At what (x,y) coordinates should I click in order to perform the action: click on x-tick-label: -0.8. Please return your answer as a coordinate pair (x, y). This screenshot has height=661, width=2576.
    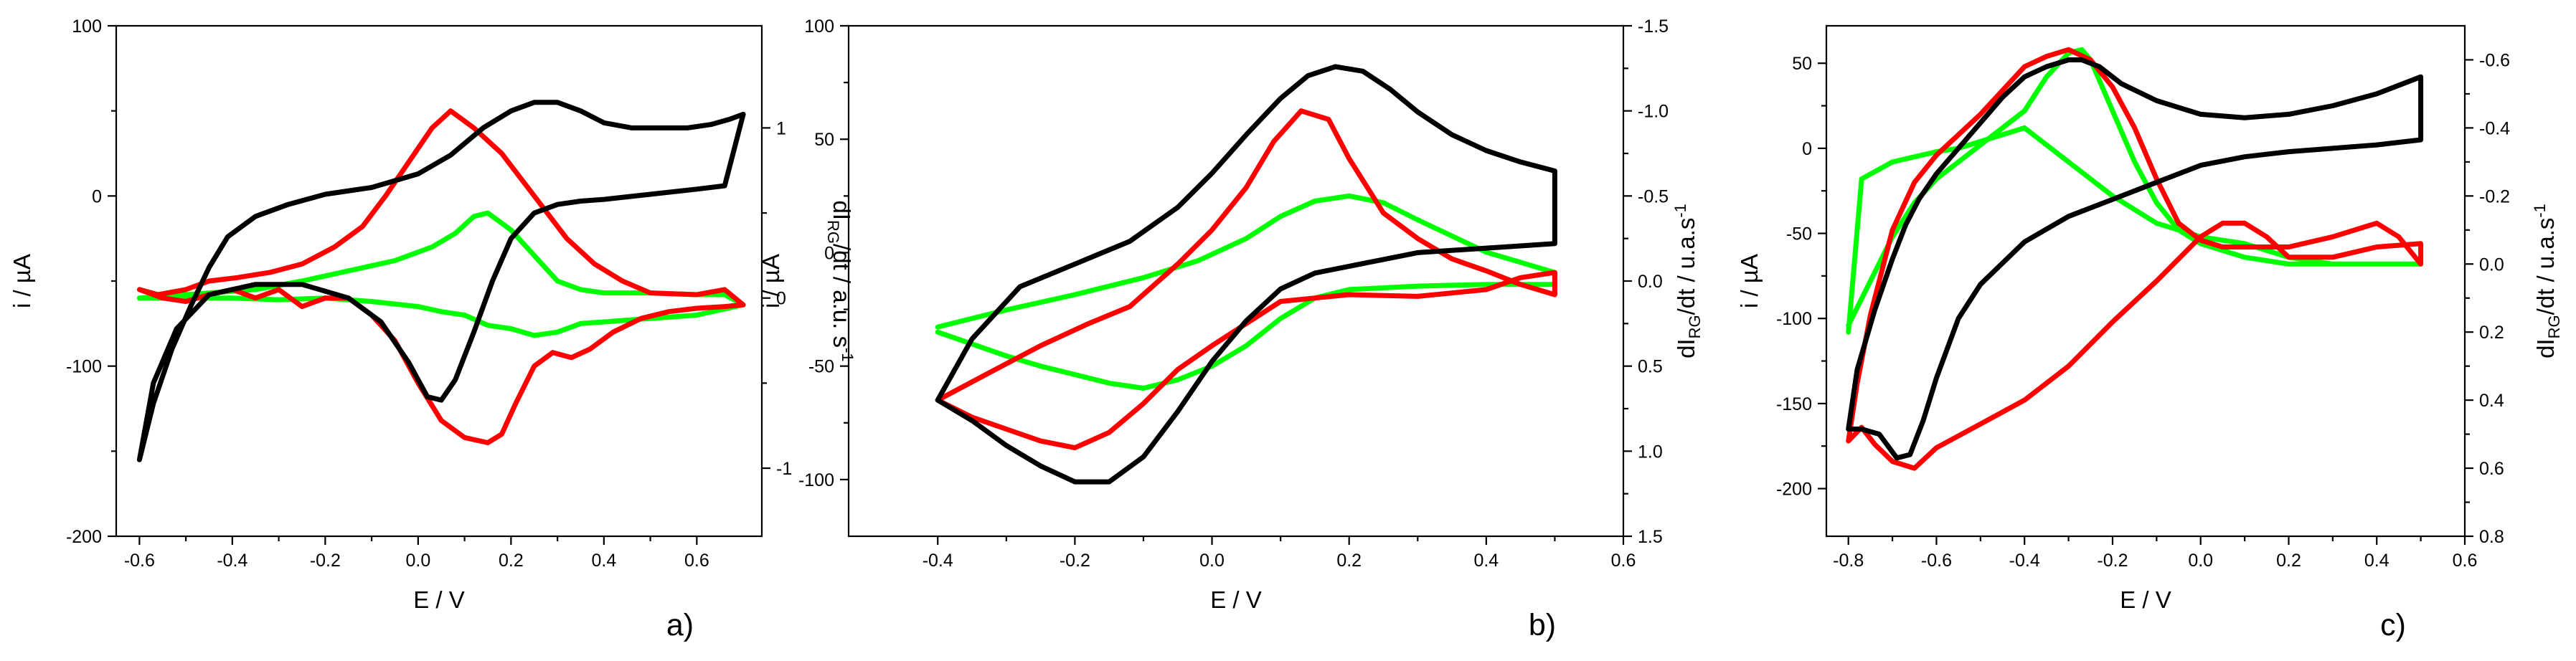
    Looking at the image, I should click on (1848, 561).